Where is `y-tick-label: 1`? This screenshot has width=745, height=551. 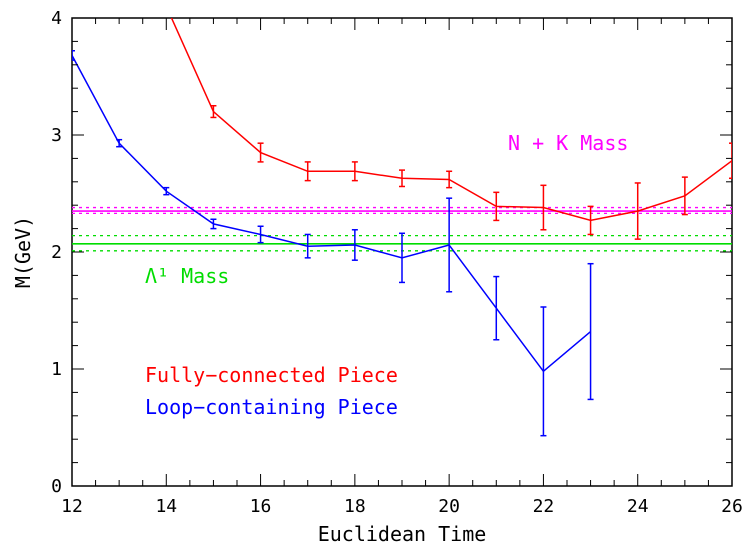
y-tick-label: 1 is located at coordinates (56, 369).